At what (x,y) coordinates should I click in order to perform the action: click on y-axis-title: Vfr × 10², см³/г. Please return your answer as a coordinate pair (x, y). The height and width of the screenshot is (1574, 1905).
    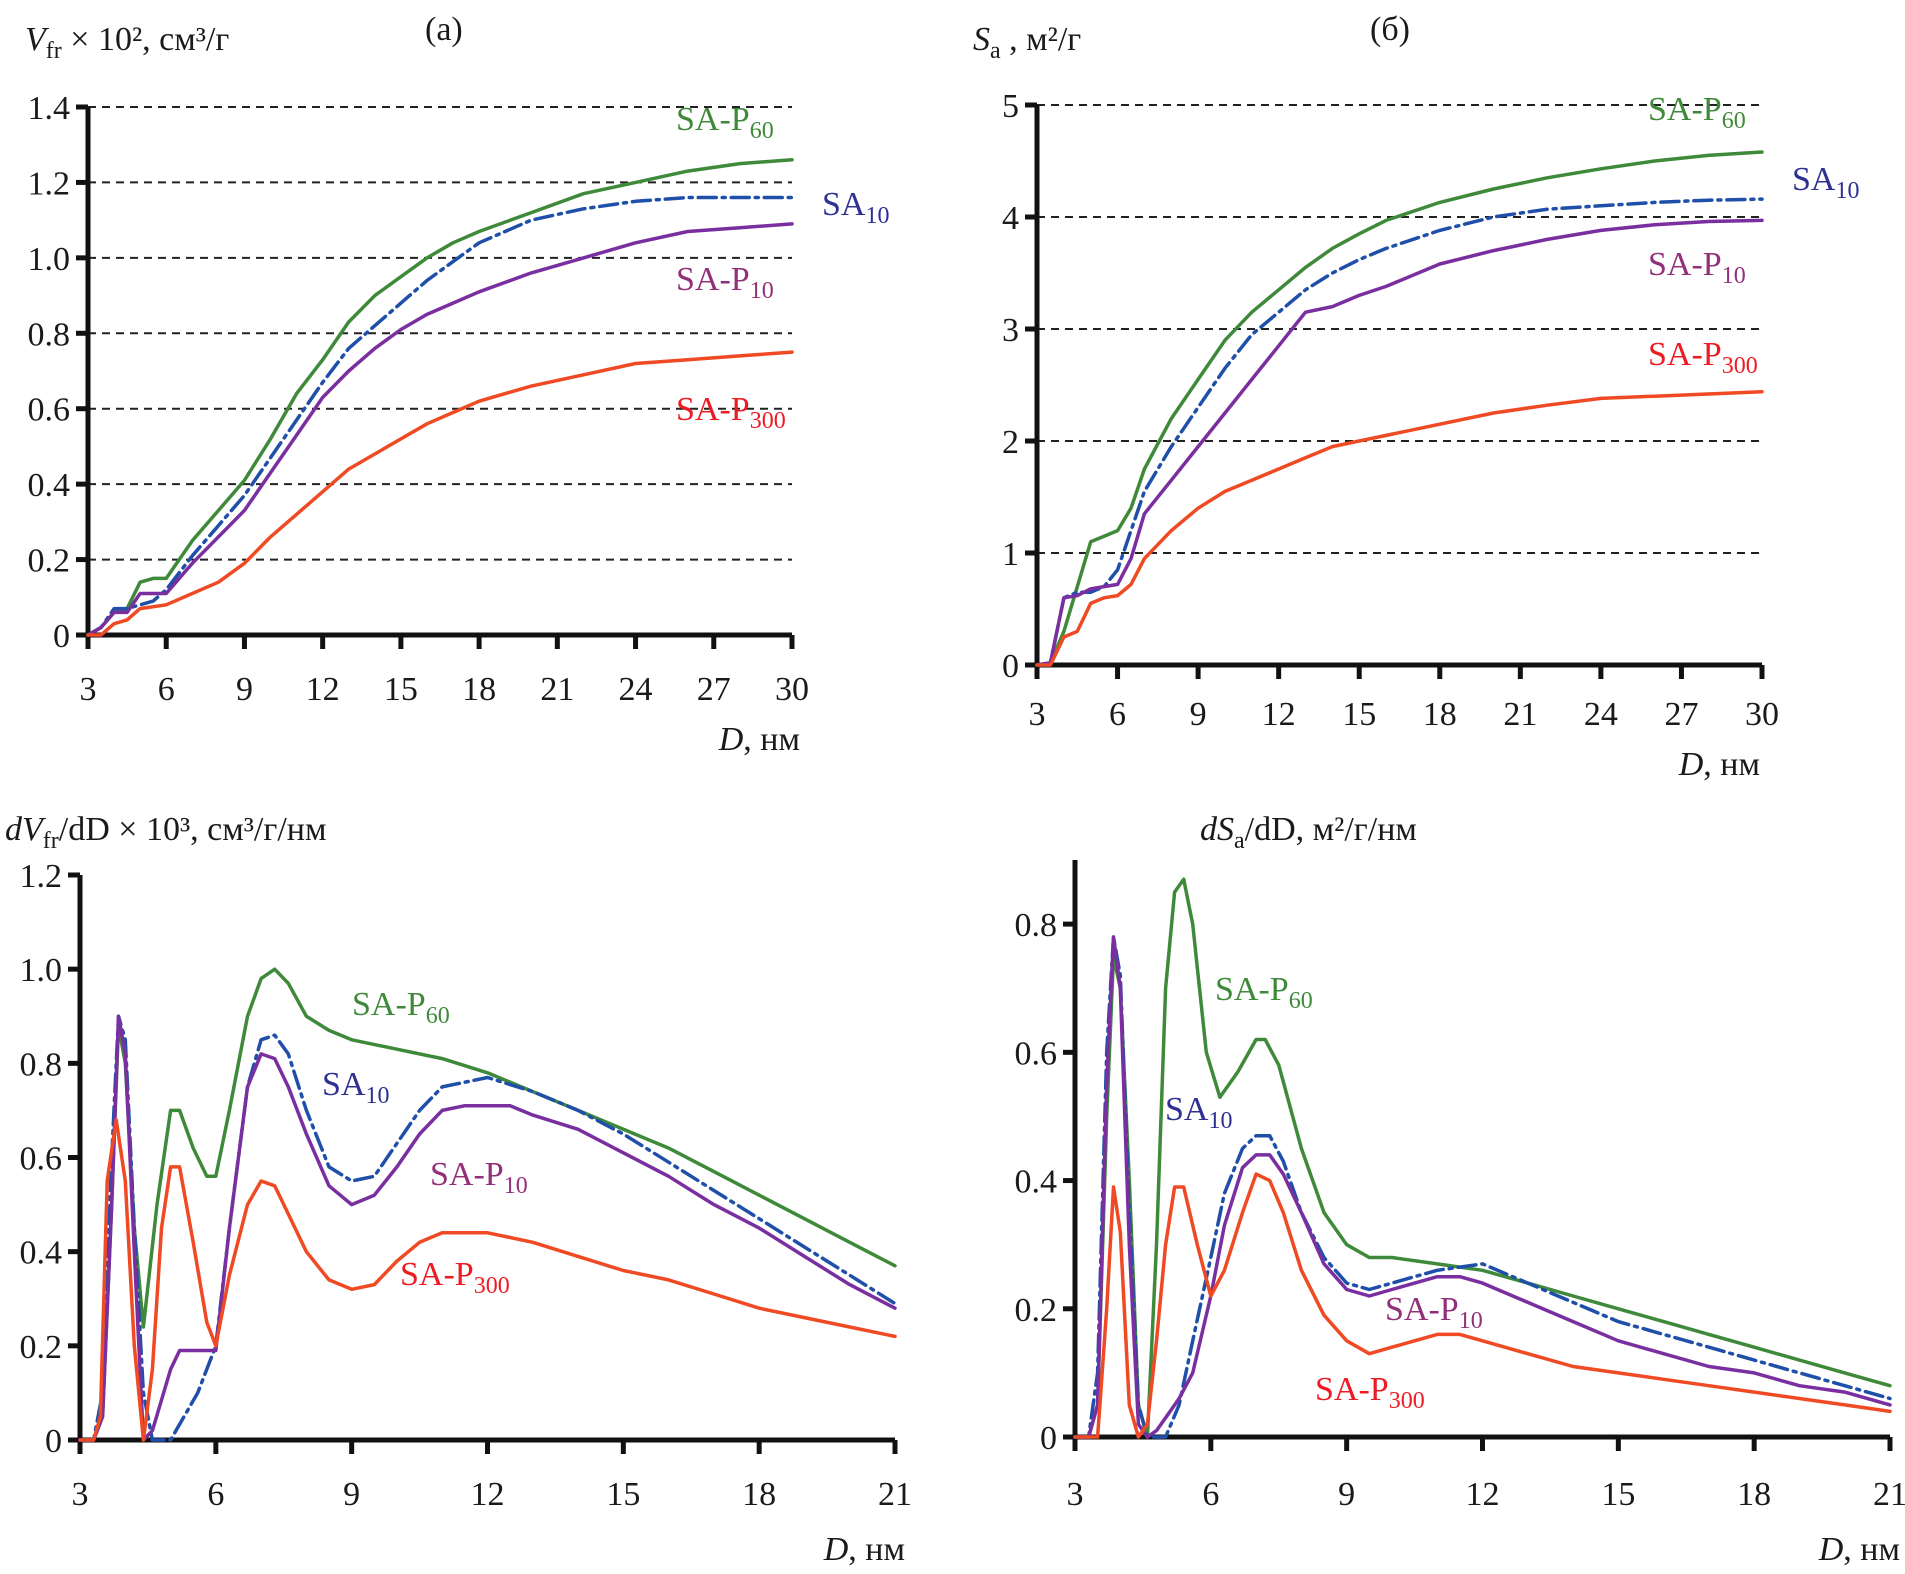
    Looking at the image, I should click on (127, 42).